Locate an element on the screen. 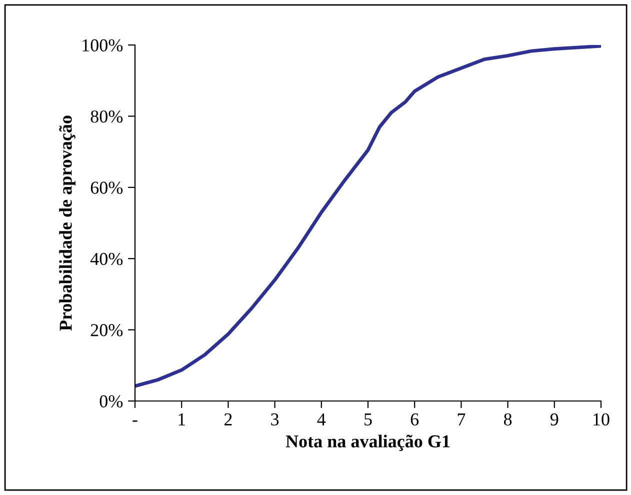 The height and width of the screenshot is (495, 631). x-tick-label: 3 is located at coordinates (275, 419).